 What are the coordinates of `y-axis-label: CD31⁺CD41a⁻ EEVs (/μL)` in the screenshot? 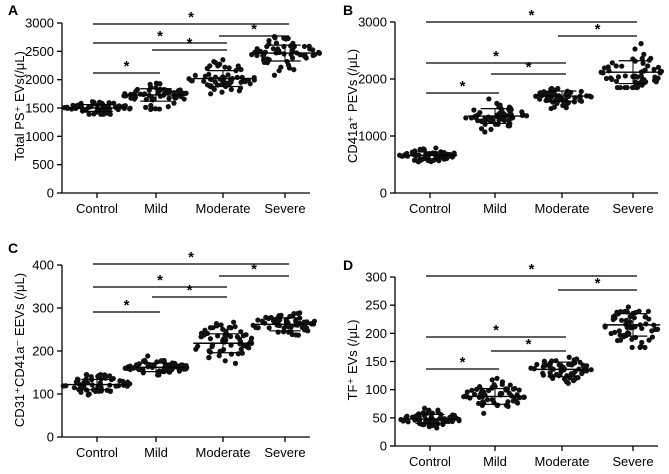 It's located at (19, 350).